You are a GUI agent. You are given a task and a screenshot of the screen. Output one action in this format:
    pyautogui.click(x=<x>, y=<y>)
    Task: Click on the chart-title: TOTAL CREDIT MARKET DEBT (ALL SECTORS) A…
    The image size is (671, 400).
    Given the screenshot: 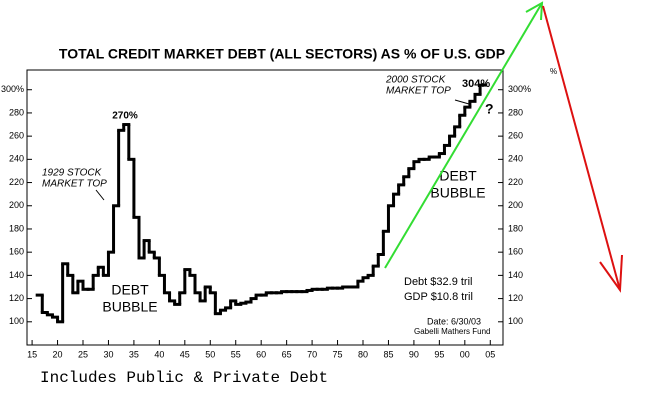 What is the action you would take?
    pyautogui.click(x=282, y=54)
    